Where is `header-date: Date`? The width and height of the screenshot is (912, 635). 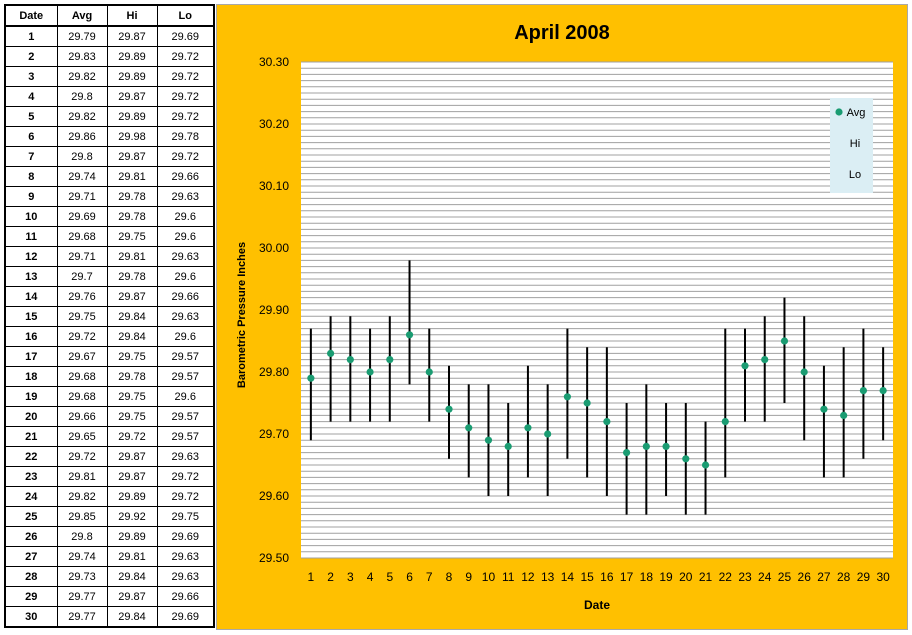
header-date: Date is located at coordinates (31, 15).